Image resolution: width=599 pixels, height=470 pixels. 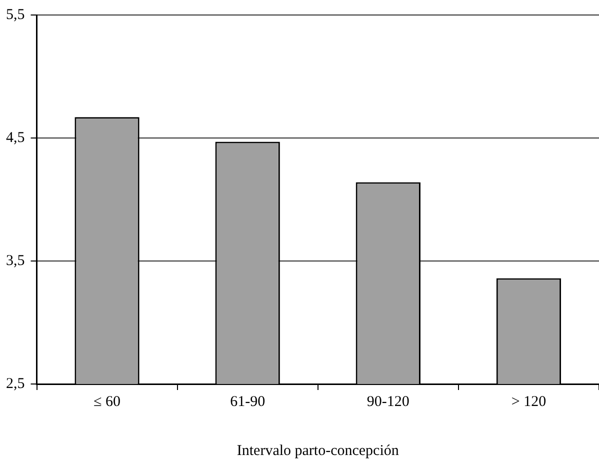 What do you see at coordinates (15, 384) in the screenshot?
I see `y-tick-label: 2,5` at bounding box center [15, 384].